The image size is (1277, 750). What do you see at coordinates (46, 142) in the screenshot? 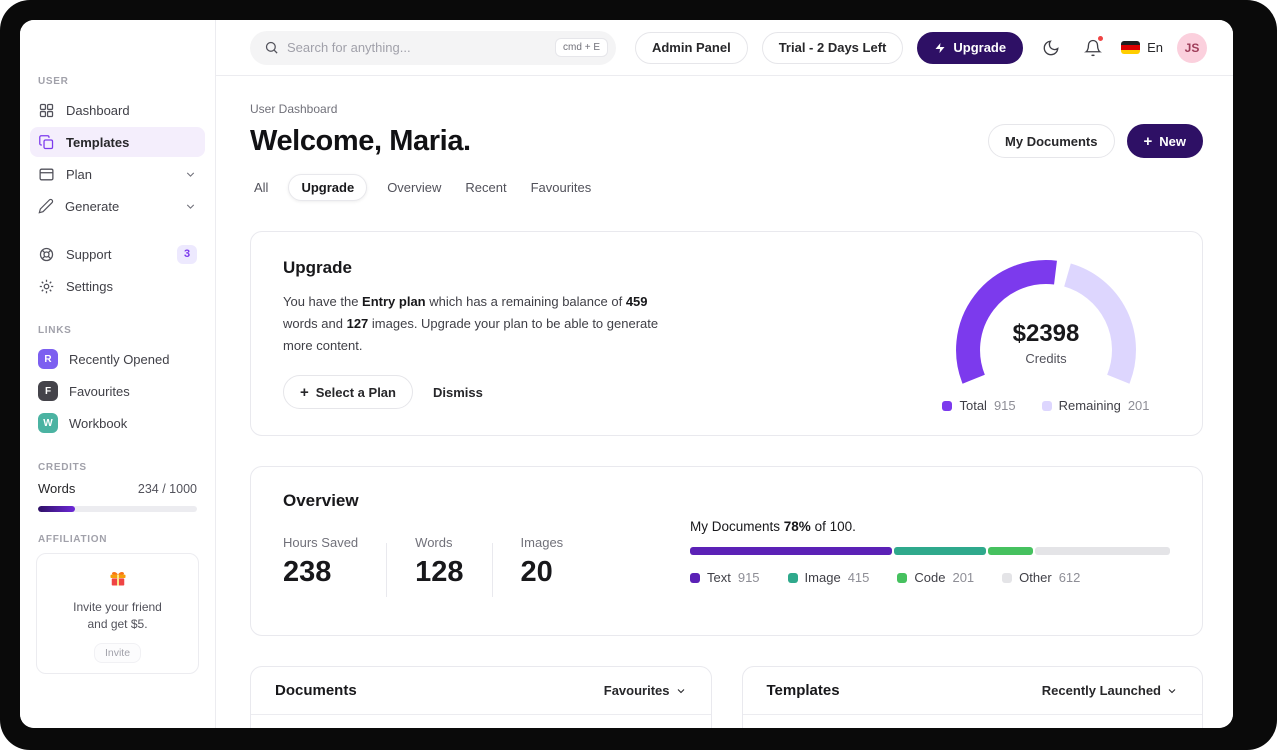
I see `templates-icon` at bounding box center [46, 142].